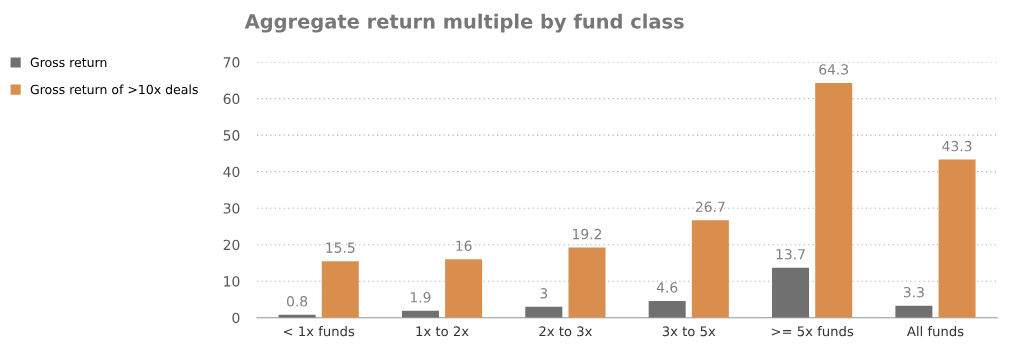 This screenshot has width=1028, height=355. What do you see at coordinates (232, 281) in the screenshot?
I see `y-tick-label: 10` at bounding box center [232, 281].